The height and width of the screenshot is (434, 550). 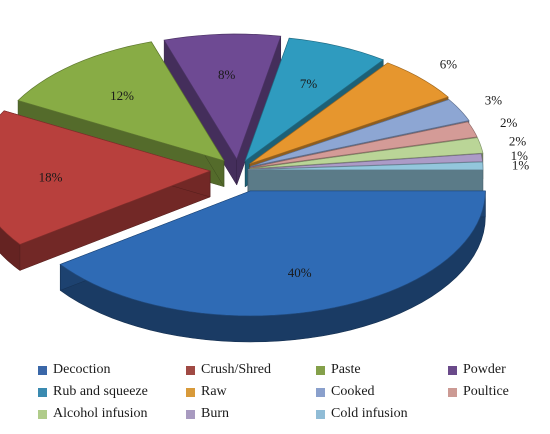 What do you see at coordinates (353, 391) in the screenshot?
I see `legend-label-cooked: Cooked` at bounding box center [353, 391].